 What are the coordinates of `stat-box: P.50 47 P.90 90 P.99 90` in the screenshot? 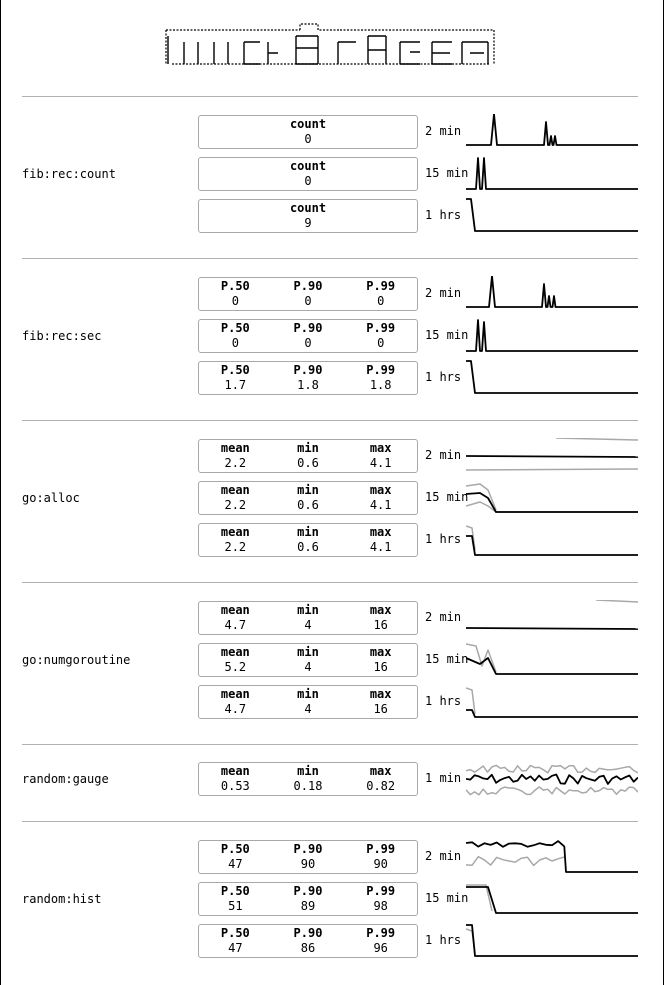 It's located at (308, 857).